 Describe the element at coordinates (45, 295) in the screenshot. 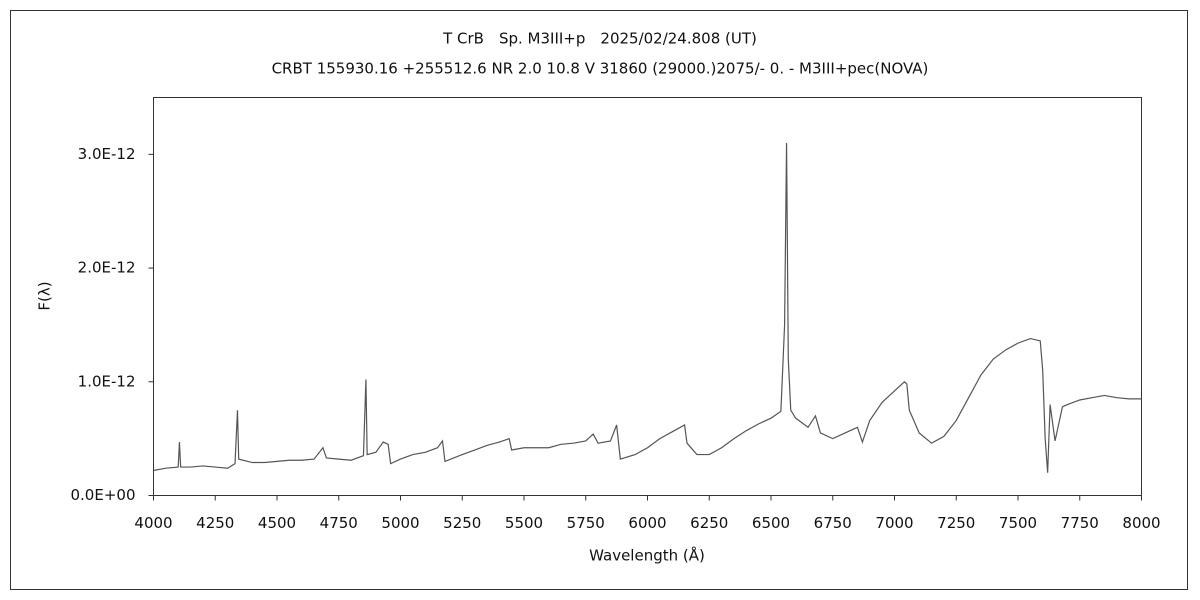

I see `y-axis-label: F(λ)` at that location.